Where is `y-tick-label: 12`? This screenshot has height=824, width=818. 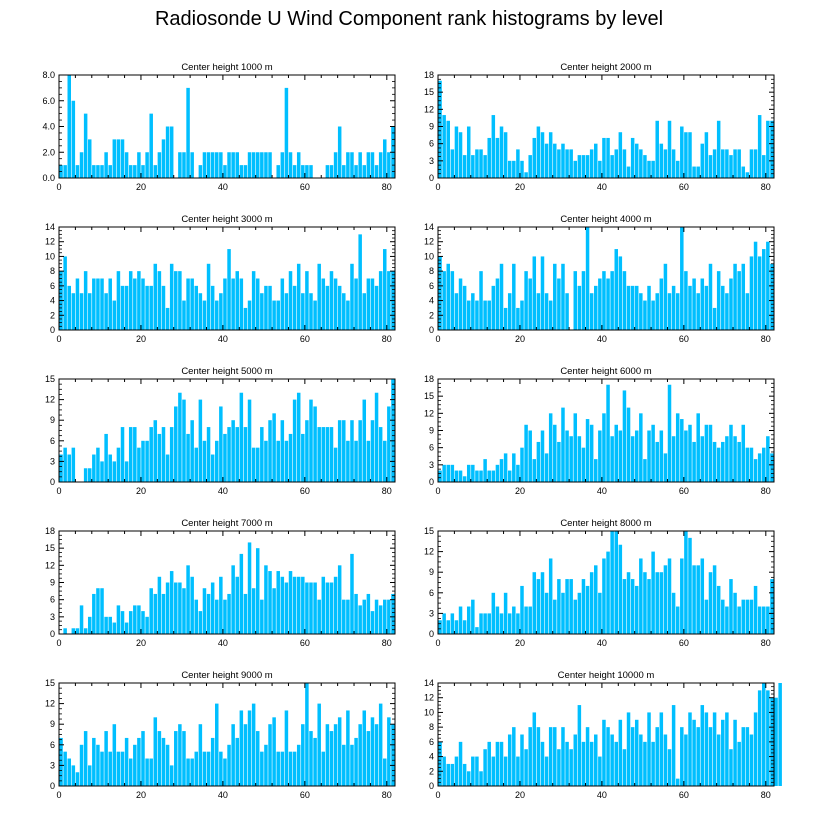 y-tick-label: 12 is located at coordinates (429, 552).